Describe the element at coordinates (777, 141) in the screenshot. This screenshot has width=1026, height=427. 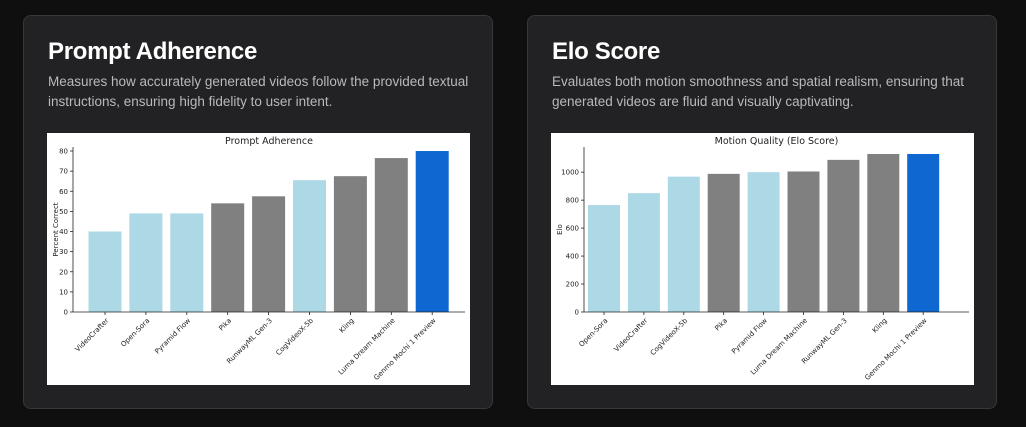
I see `chart-title: Motion Quality (Elo Score)` at that location.